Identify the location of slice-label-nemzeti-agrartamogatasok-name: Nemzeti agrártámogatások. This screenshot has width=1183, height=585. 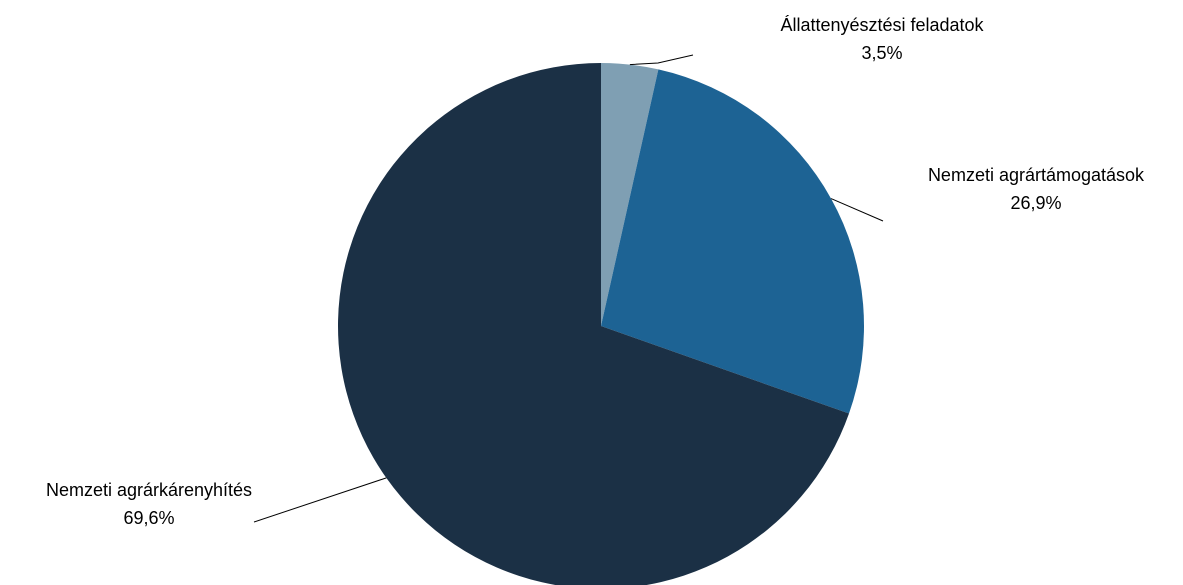
(1036, 175).